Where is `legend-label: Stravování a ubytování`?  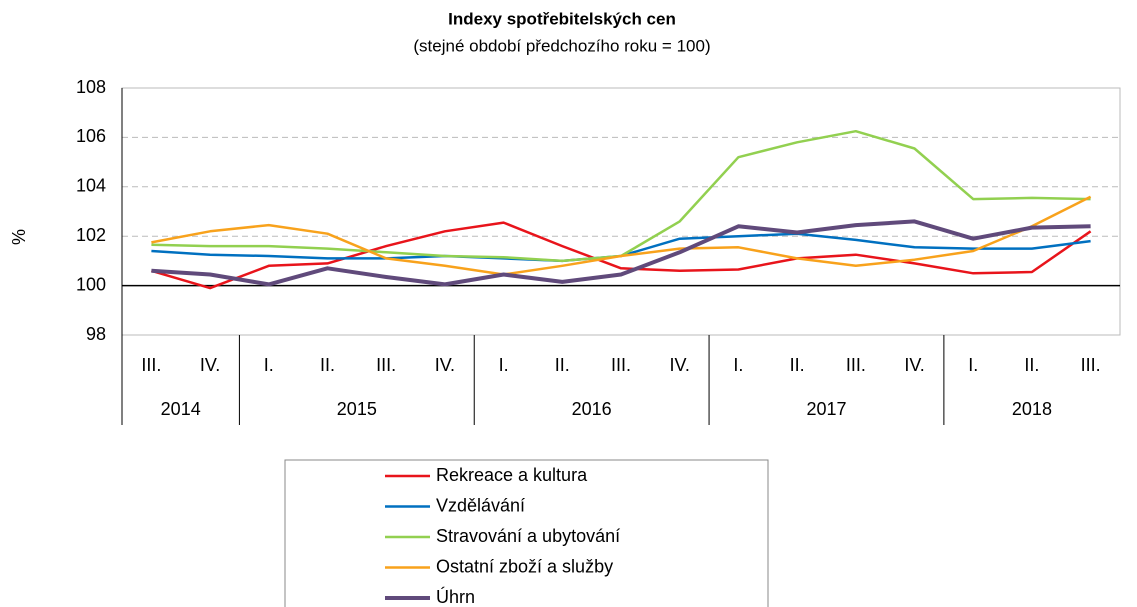 legend-label: Stravování a ubytování is located at coordinates (528, 536).